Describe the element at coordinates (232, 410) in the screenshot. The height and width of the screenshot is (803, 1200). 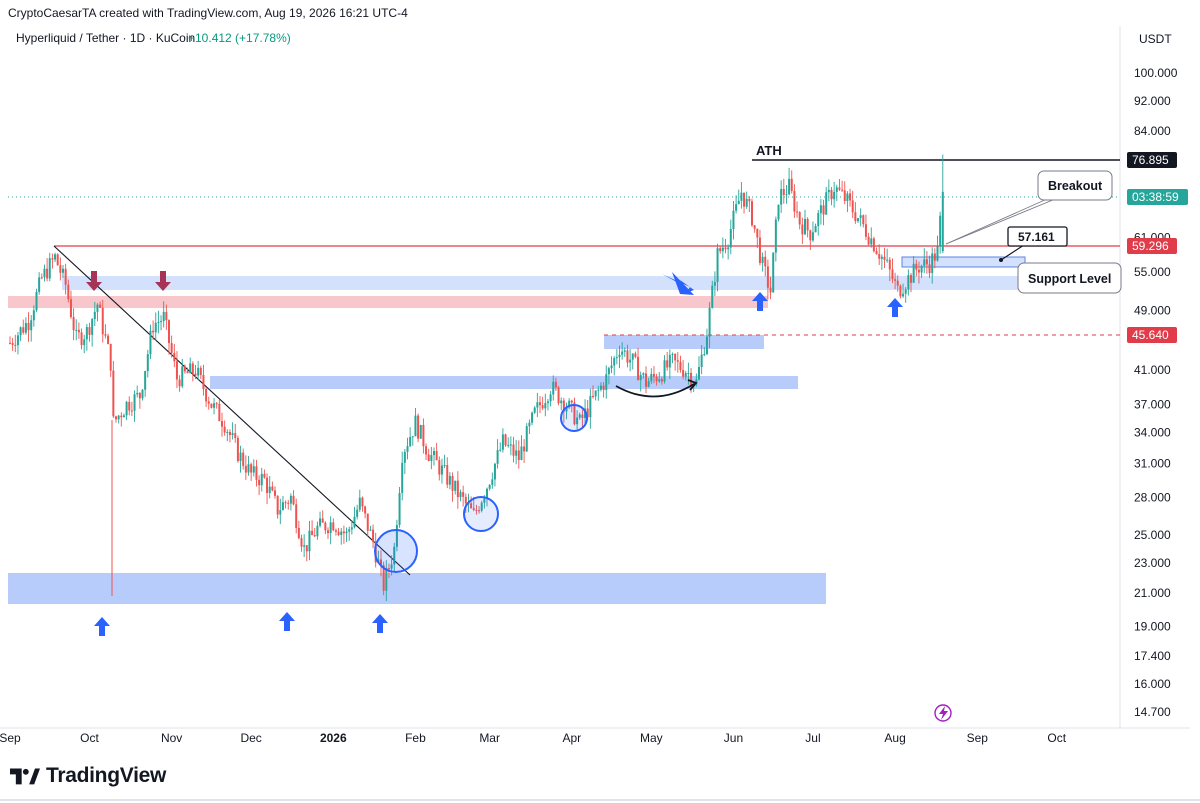
I see `downtrend-line` at that location.